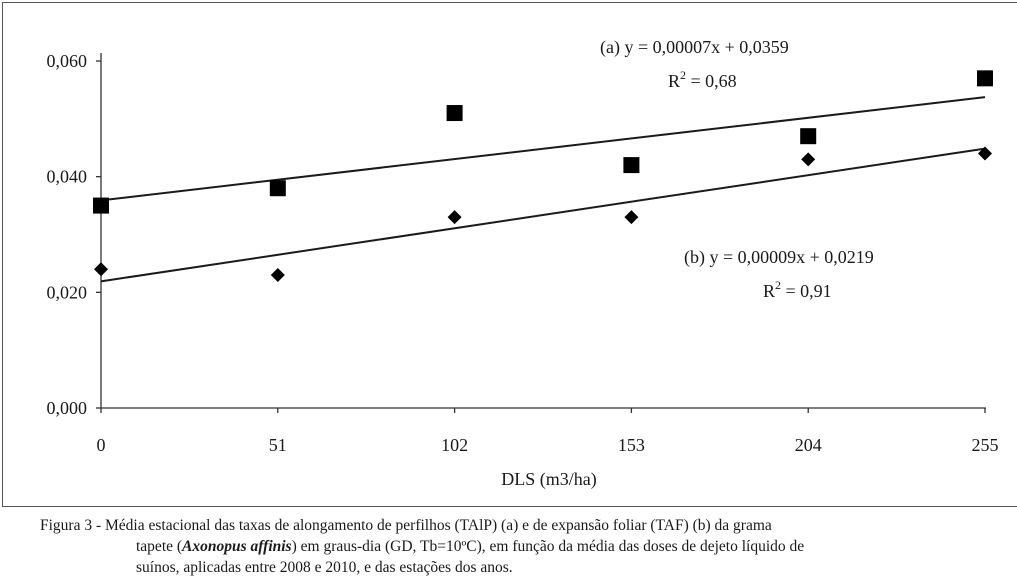  Describe the element at coordinates (711, 81) in the screenshot. I see `r-squared-value: = 0,68` at that location.